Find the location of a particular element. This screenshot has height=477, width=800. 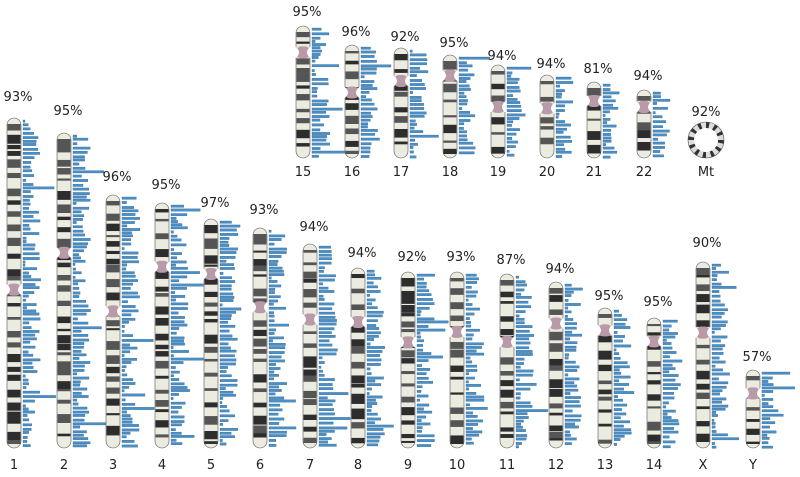

chromosome: 17 92% is located at coordinates (415, 105).